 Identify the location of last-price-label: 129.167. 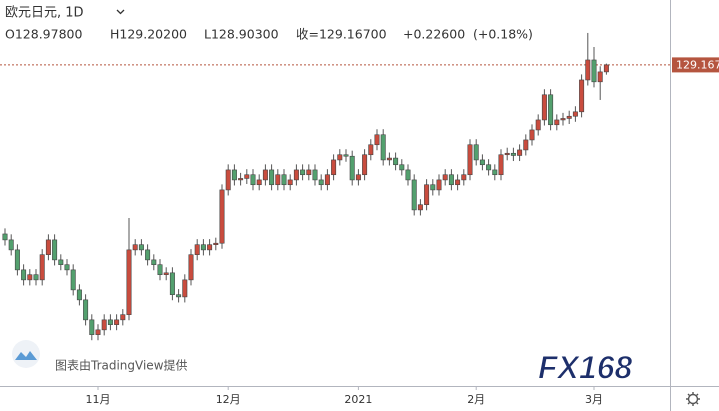
(697, 64).